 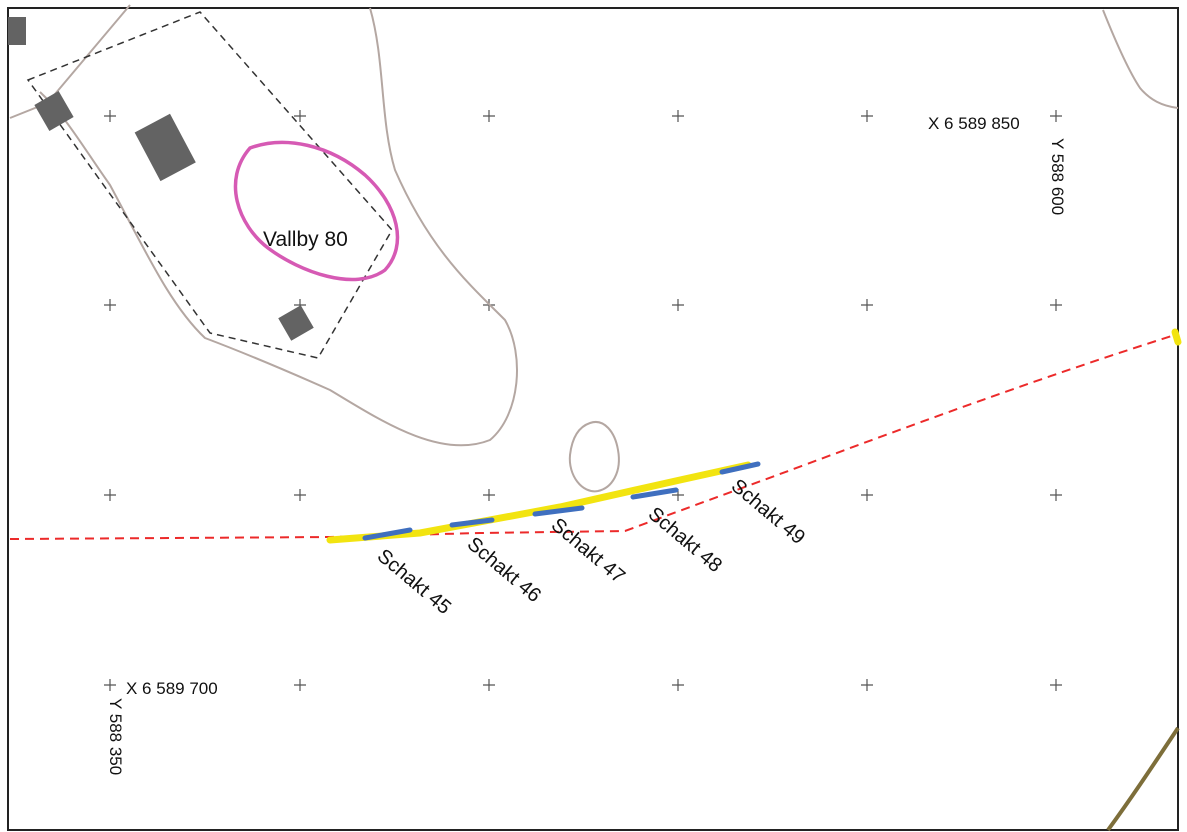 I want to click on coord-y-southwest: Y 588 350, so click(x=115, y=736).